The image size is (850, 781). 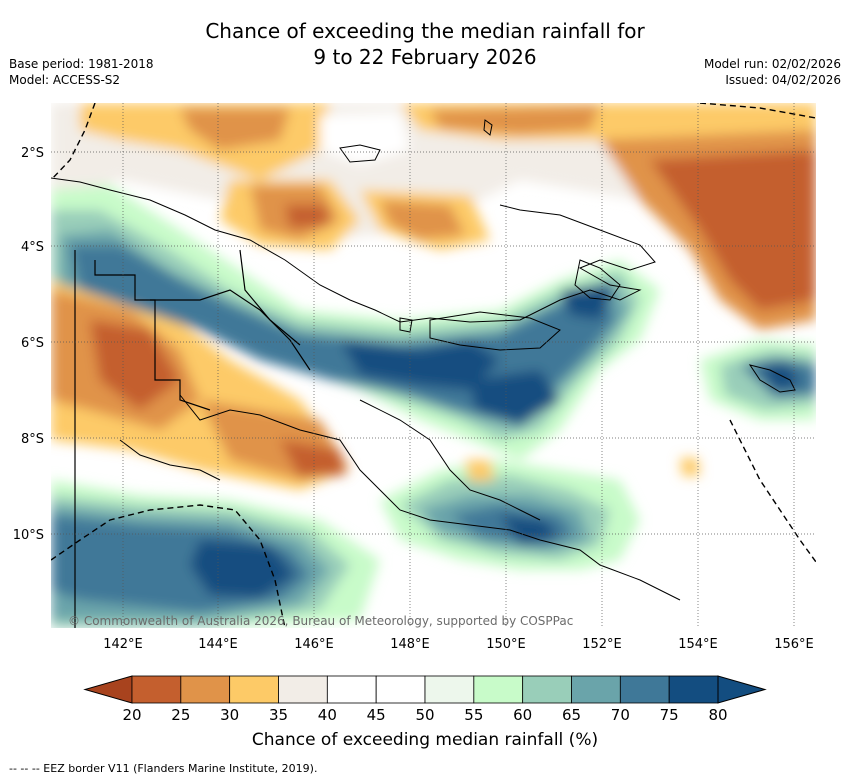 What do you see at coordinates (32, 247) in the screenshot?
I see `lat-label: 4°S` at bounding box center [32, 247].